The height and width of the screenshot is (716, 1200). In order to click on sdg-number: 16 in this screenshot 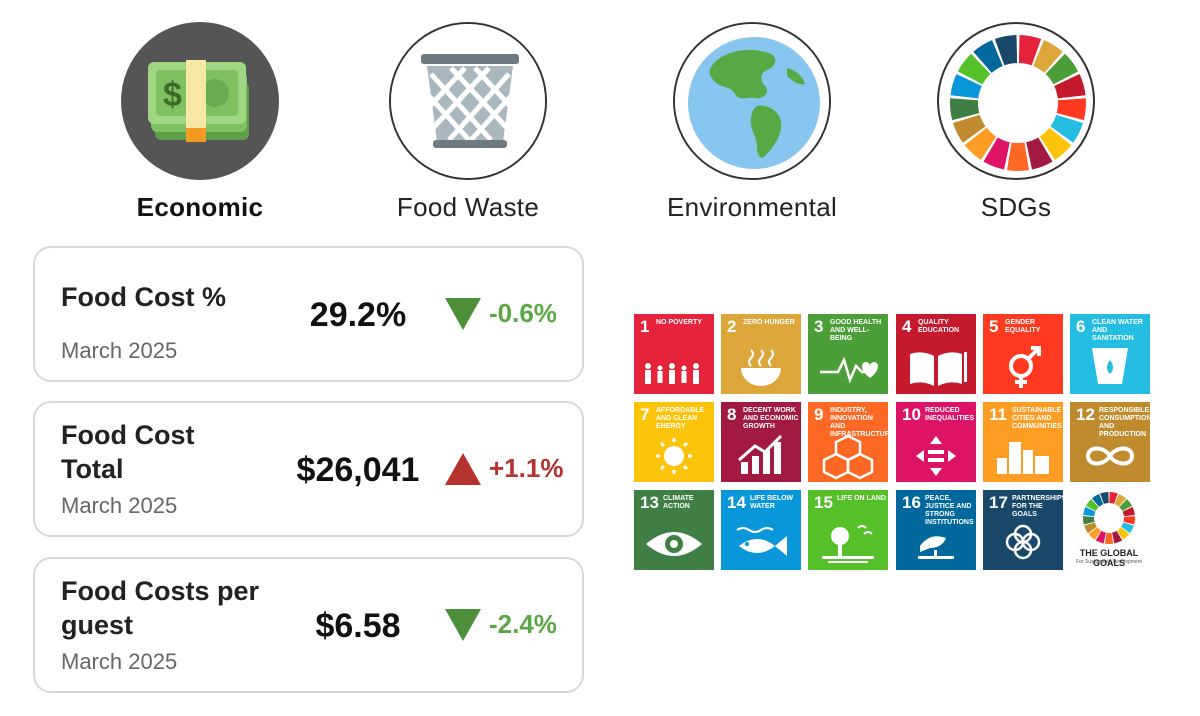, I will do `click(911, 502)`.